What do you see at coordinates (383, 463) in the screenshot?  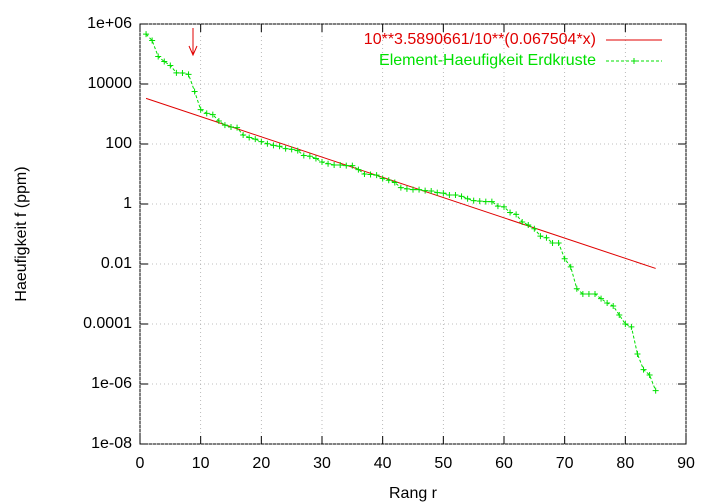 I see `x-tick-label: 40` at bounding box center [383, 463].